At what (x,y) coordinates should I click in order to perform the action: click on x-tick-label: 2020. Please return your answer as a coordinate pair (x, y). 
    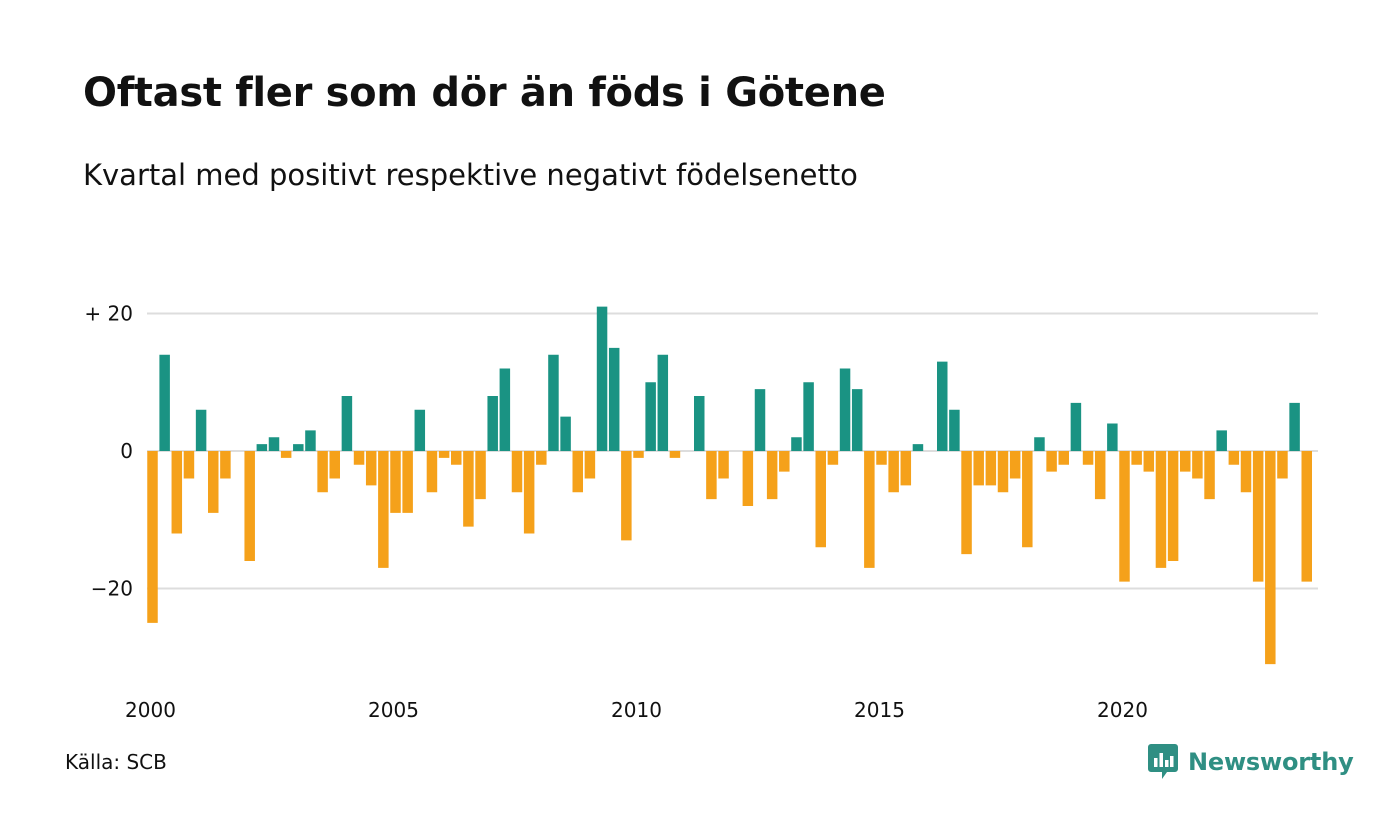
    Looking at the image, I should click on (1122, 710).